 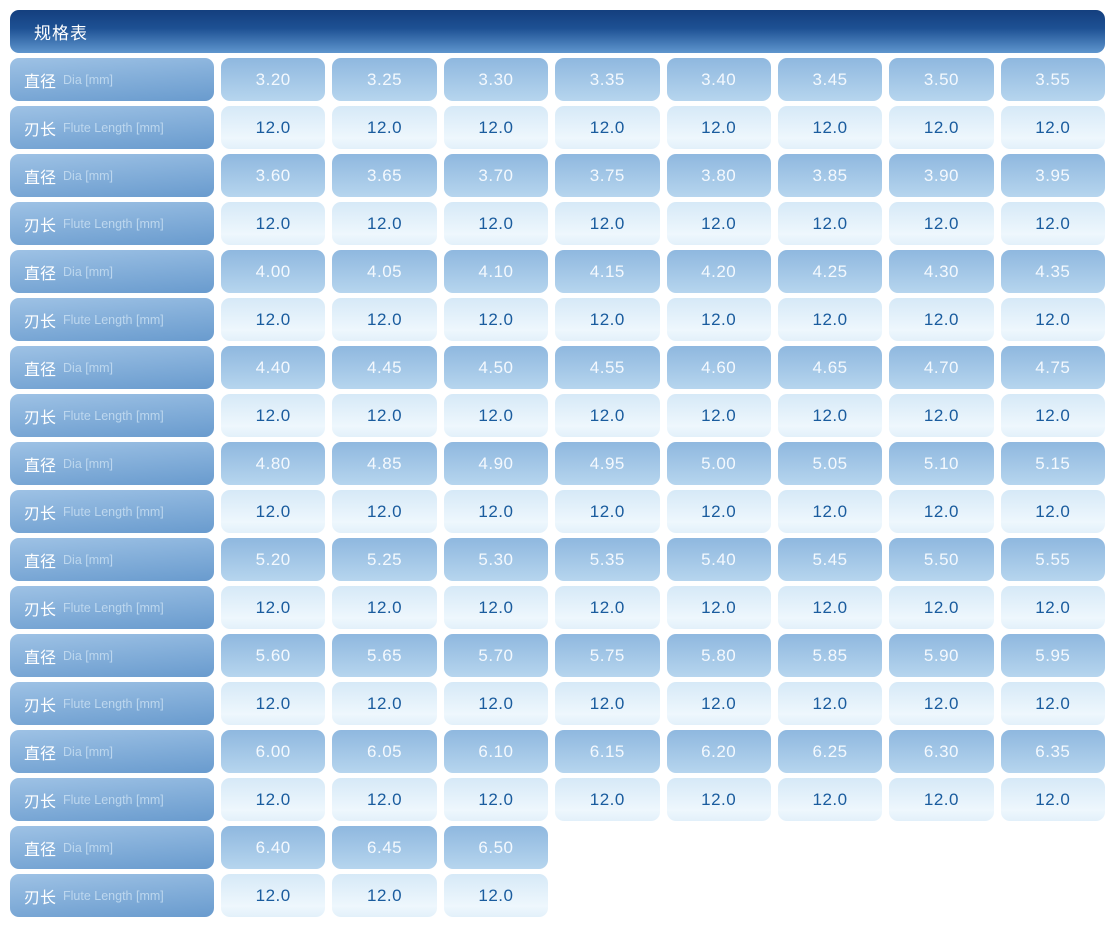 What do you see at coordinates (384, 271) in the screenshot?
I see `dia-value-cell: 4.05` at bounding box center [384, 271].